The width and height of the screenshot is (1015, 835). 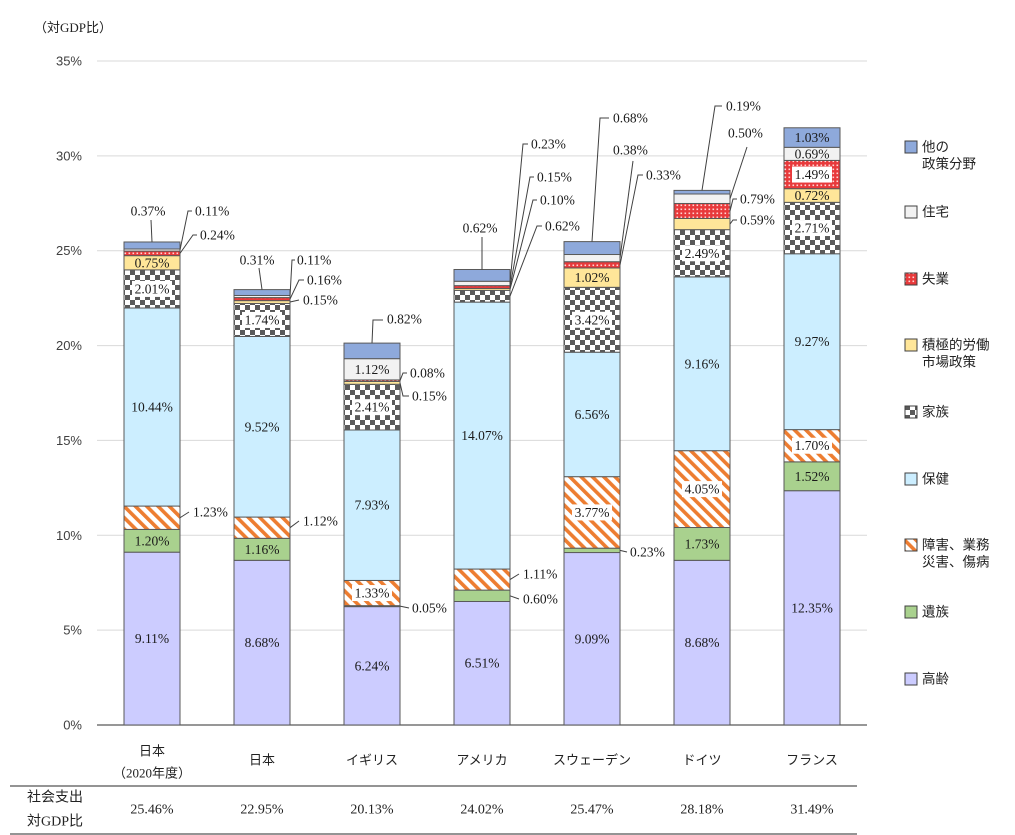 I want to click on category-label: フランス, so click(x=812, y=760).